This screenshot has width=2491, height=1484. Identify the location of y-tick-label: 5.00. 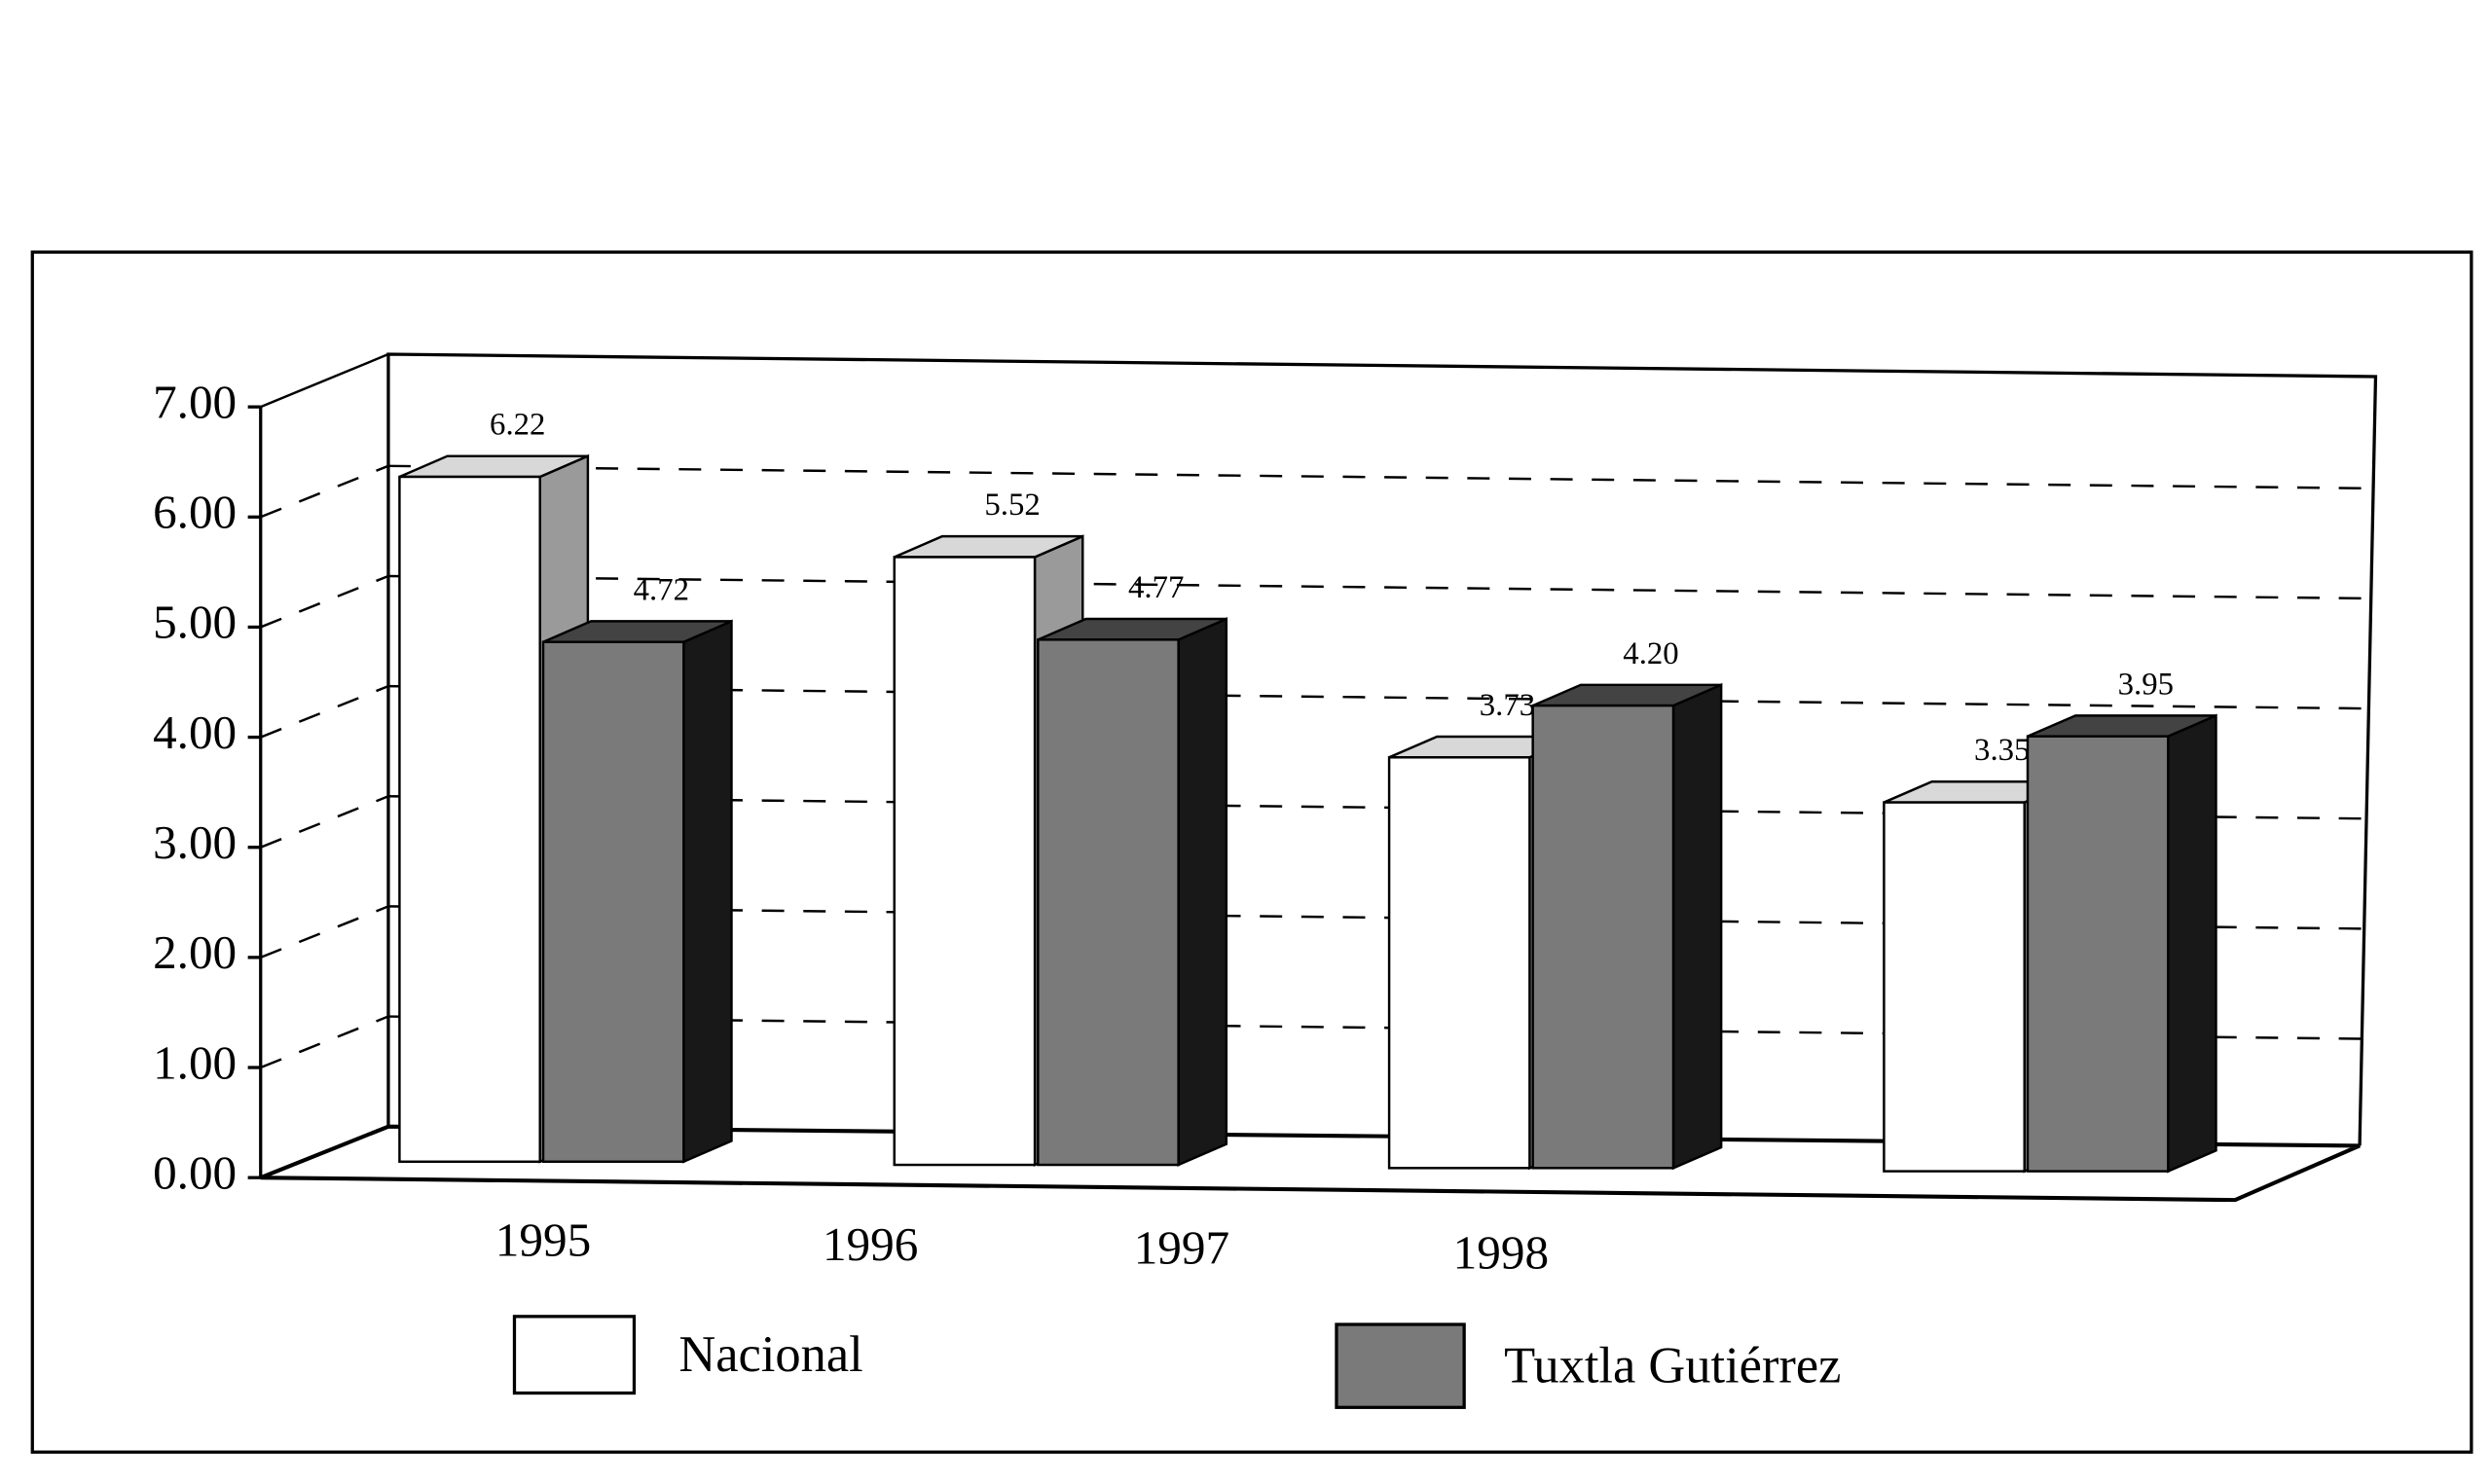
(195, 623).